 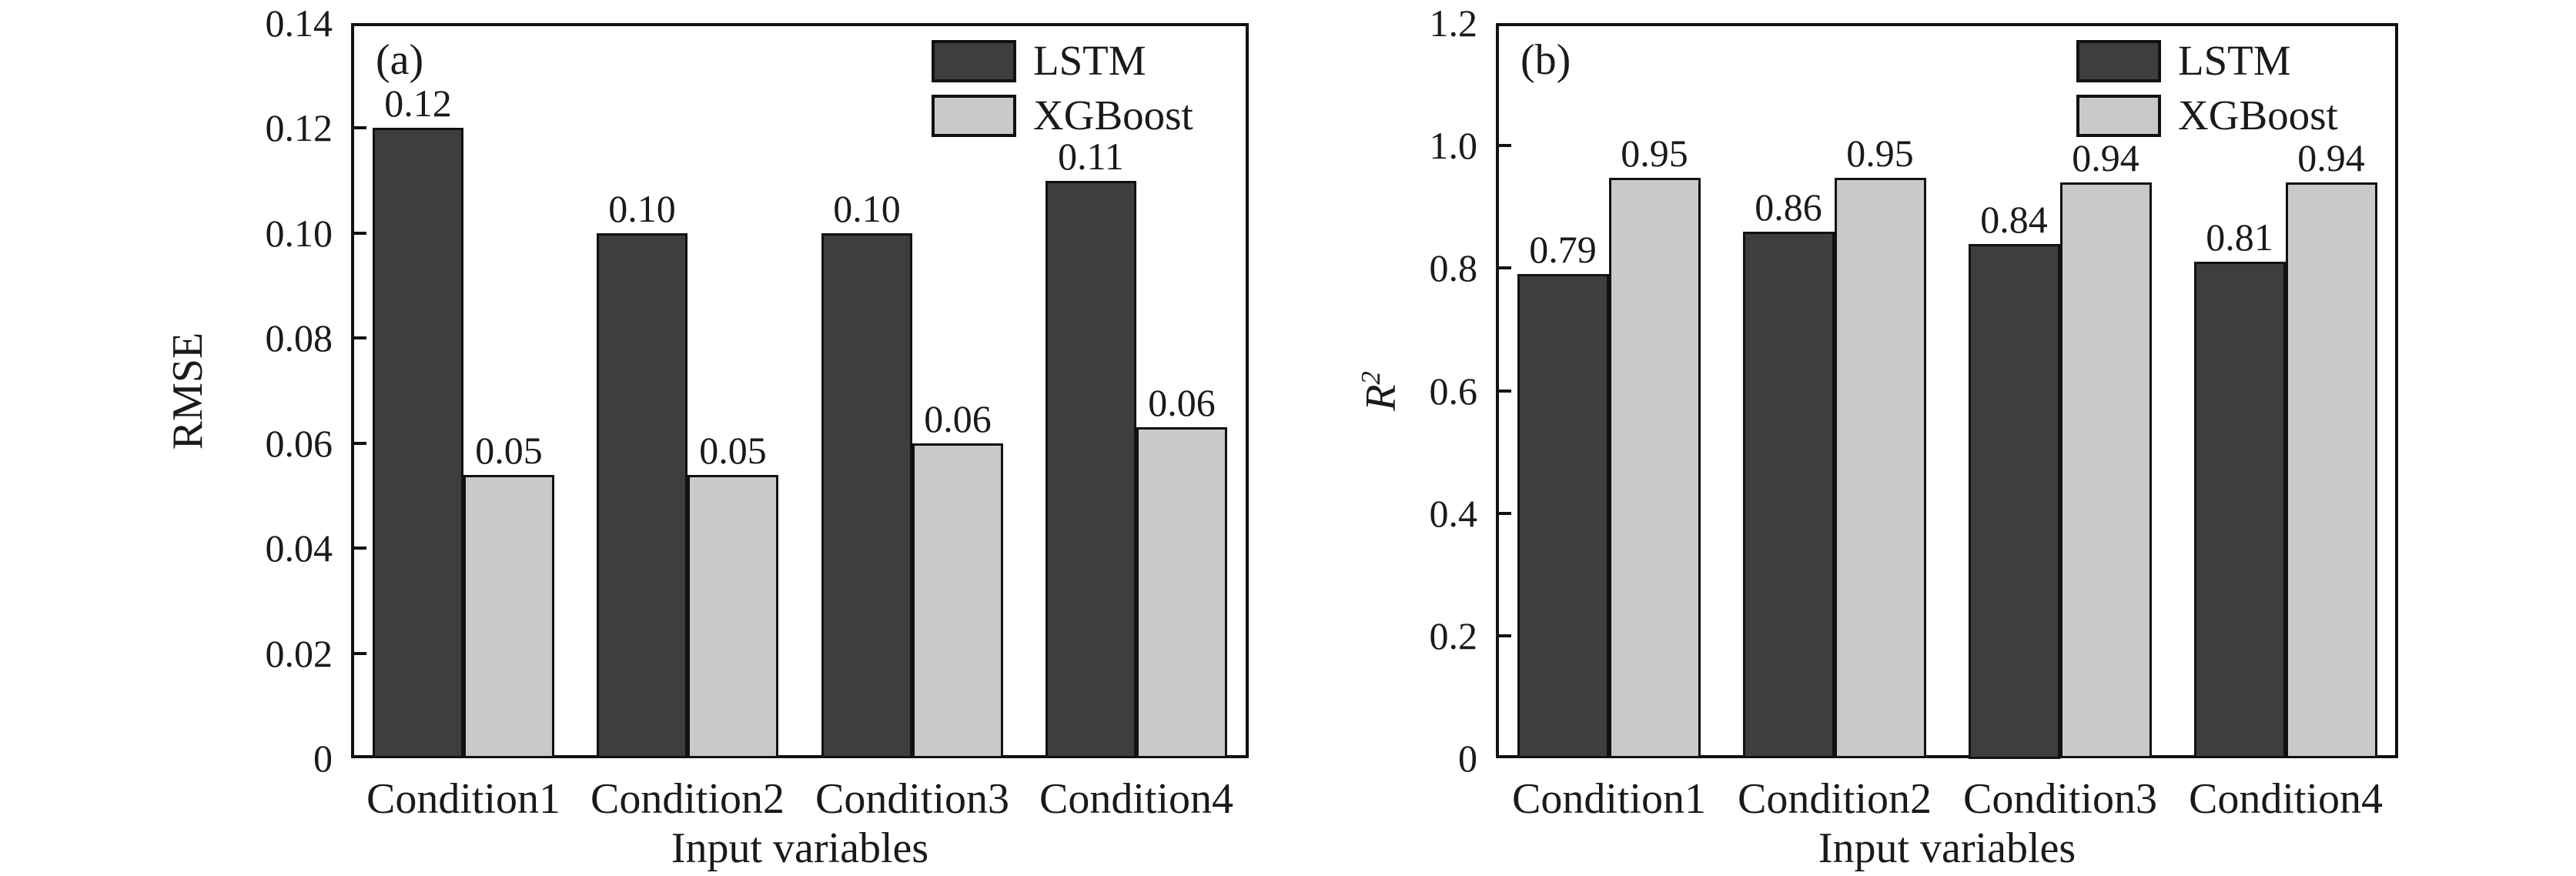 What do you see at coordinates (1380, 391) in the screenshot?
I see `y-axis-title: R2` at bounding box center [1380, 391].